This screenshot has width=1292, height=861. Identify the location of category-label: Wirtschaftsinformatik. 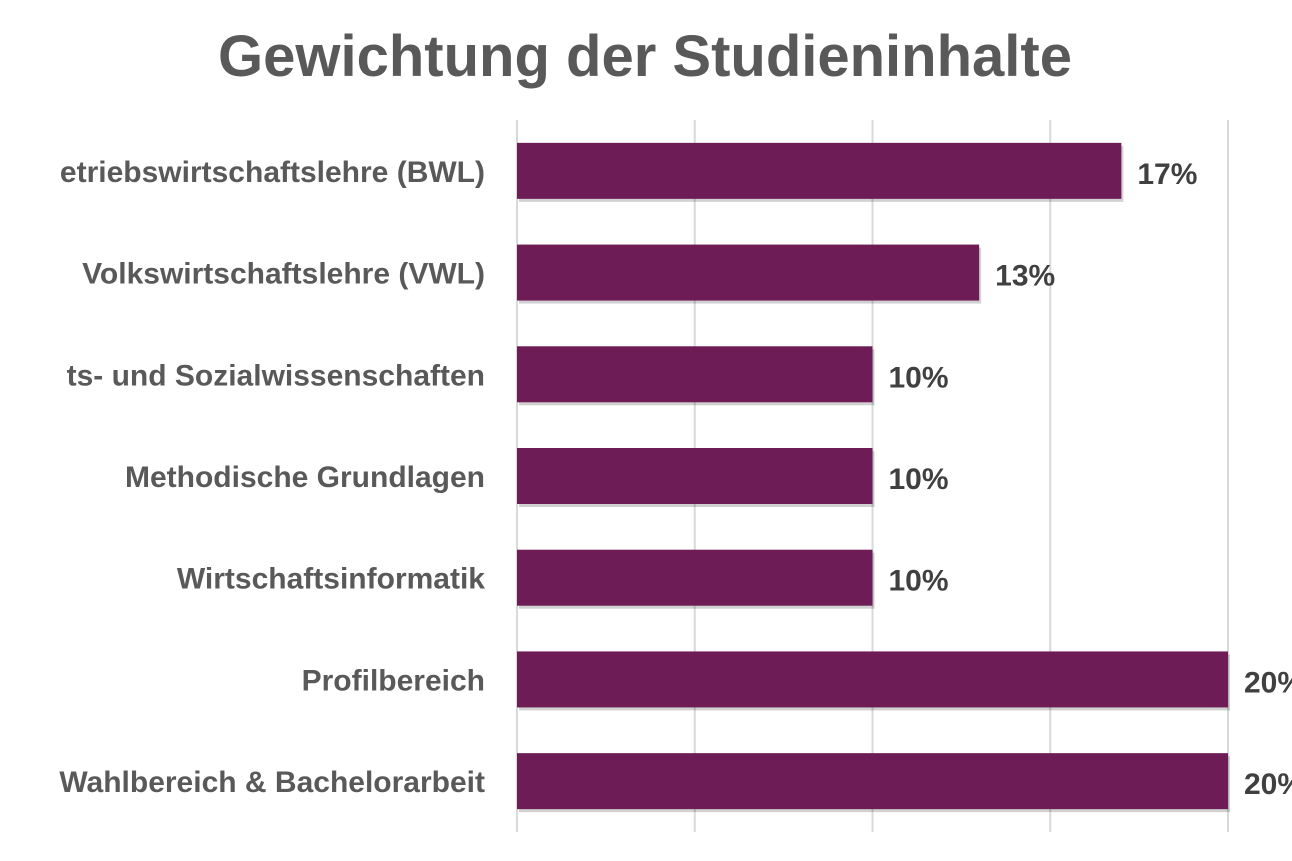
(331, 579).